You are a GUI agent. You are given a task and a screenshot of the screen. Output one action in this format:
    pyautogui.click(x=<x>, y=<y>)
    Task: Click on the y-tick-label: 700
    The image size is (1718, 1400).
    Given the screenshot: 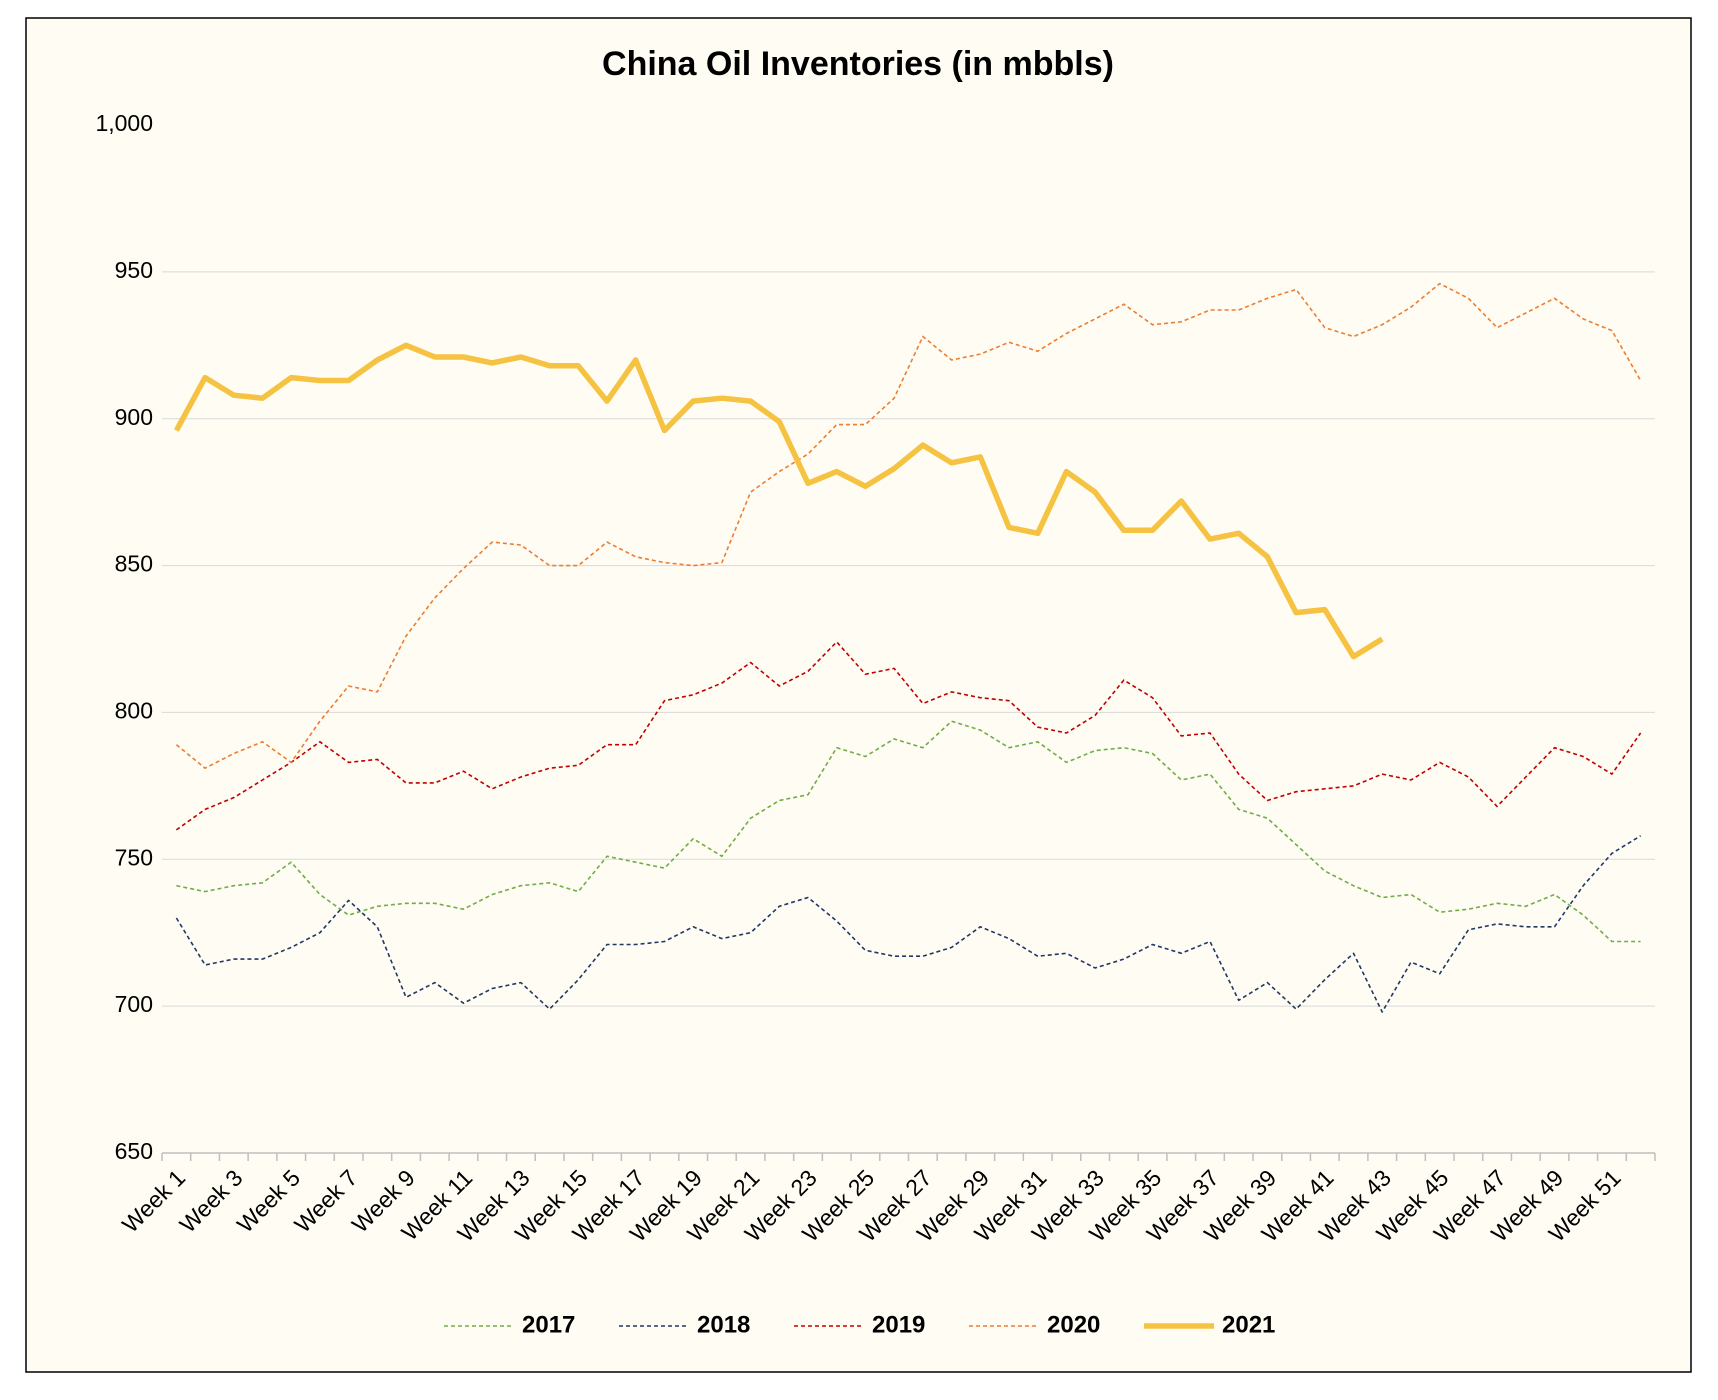 What is the action you would take?
    pyautogui.click(x=134, y=1004)
    